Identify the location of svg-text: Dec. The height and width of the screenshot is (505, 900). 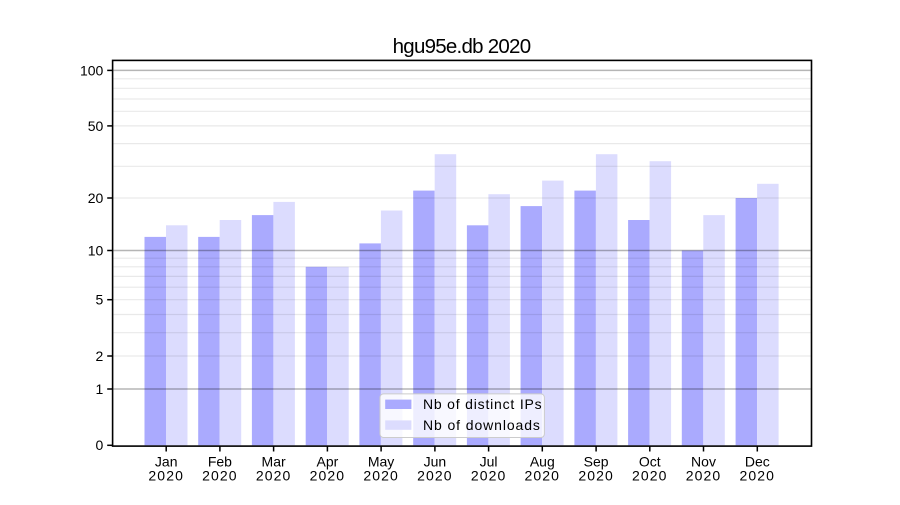
(757, 461).